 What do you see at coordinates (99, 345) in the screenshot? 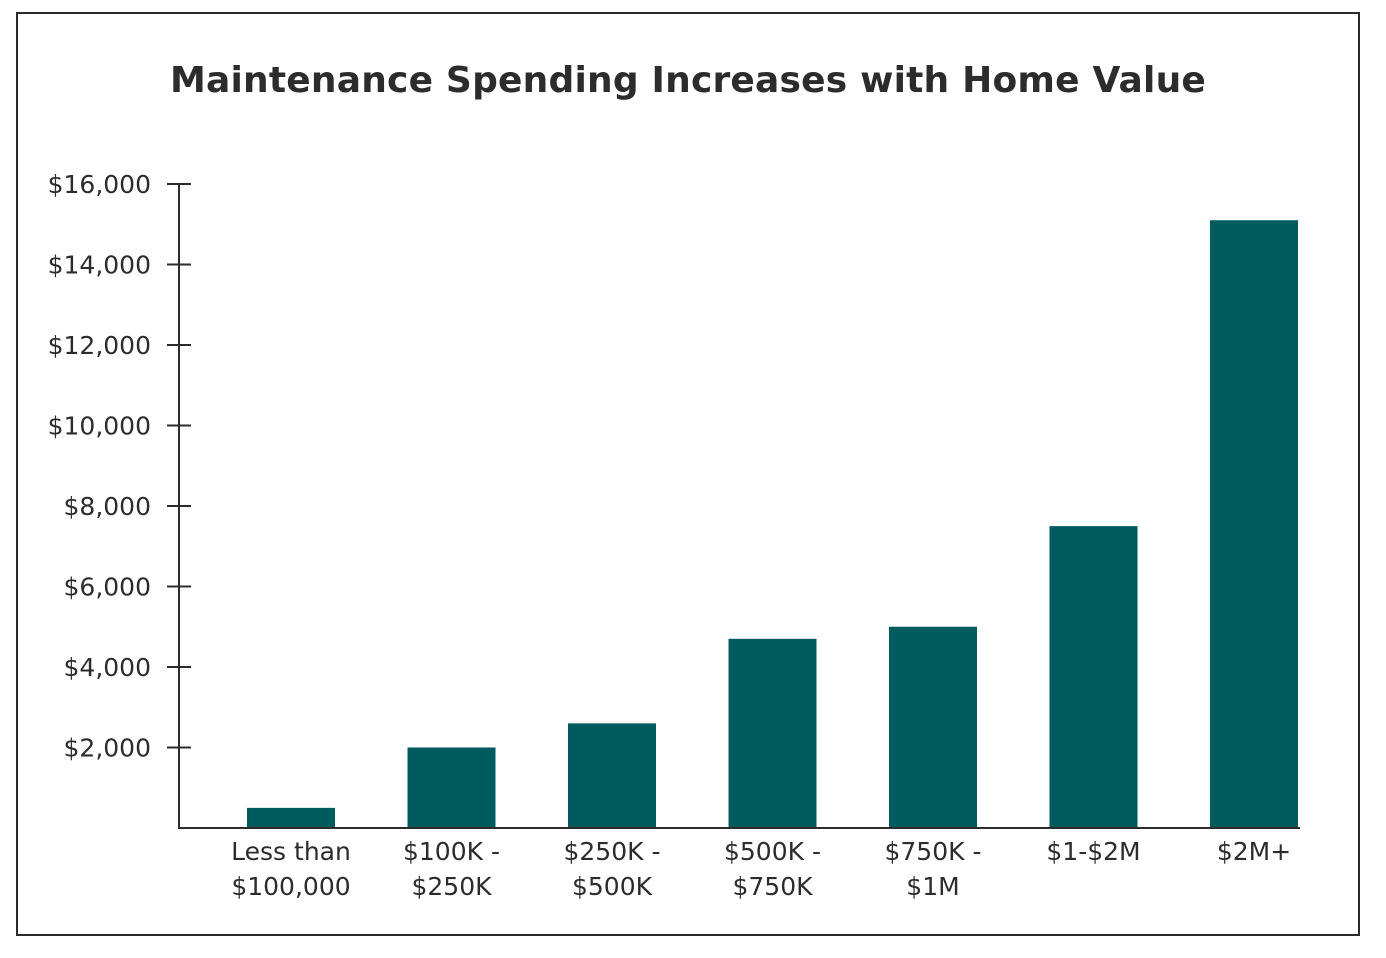
I see `y-tick-label-5: $12,000` at bounding box center [99, 345].